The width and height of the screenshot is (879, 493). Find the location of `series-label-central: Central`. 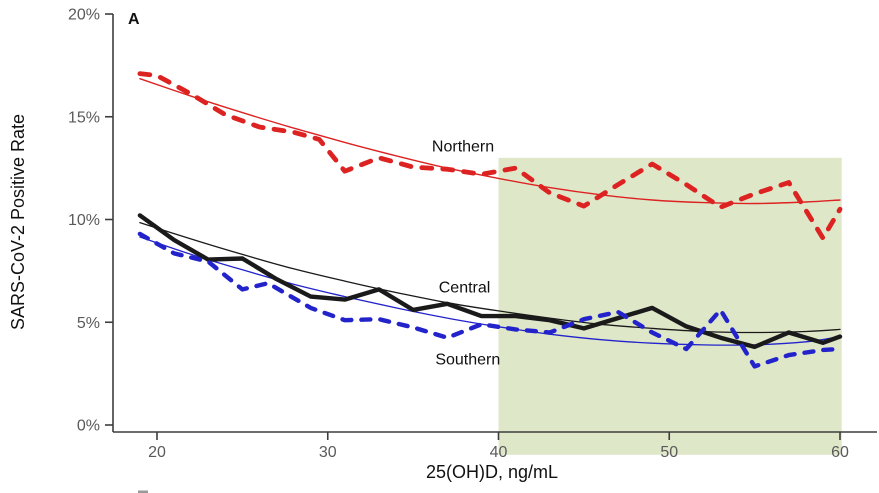

series-label-central: Central is located at coordinates (465, 287).